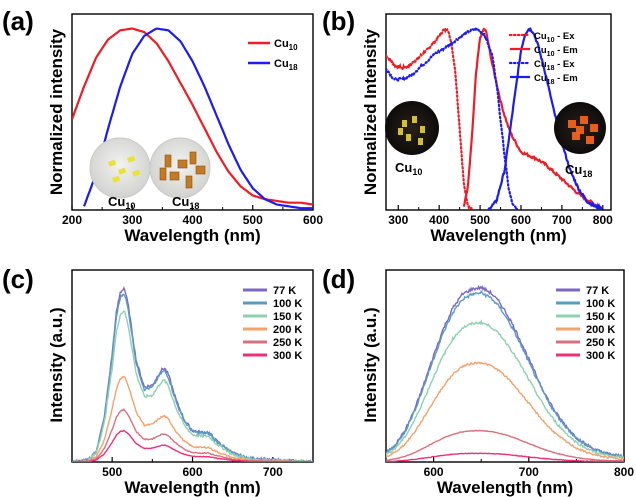 The width and height of the screenshot is (636, 497). I want to click on series-line-cu18, so click(197, 118).